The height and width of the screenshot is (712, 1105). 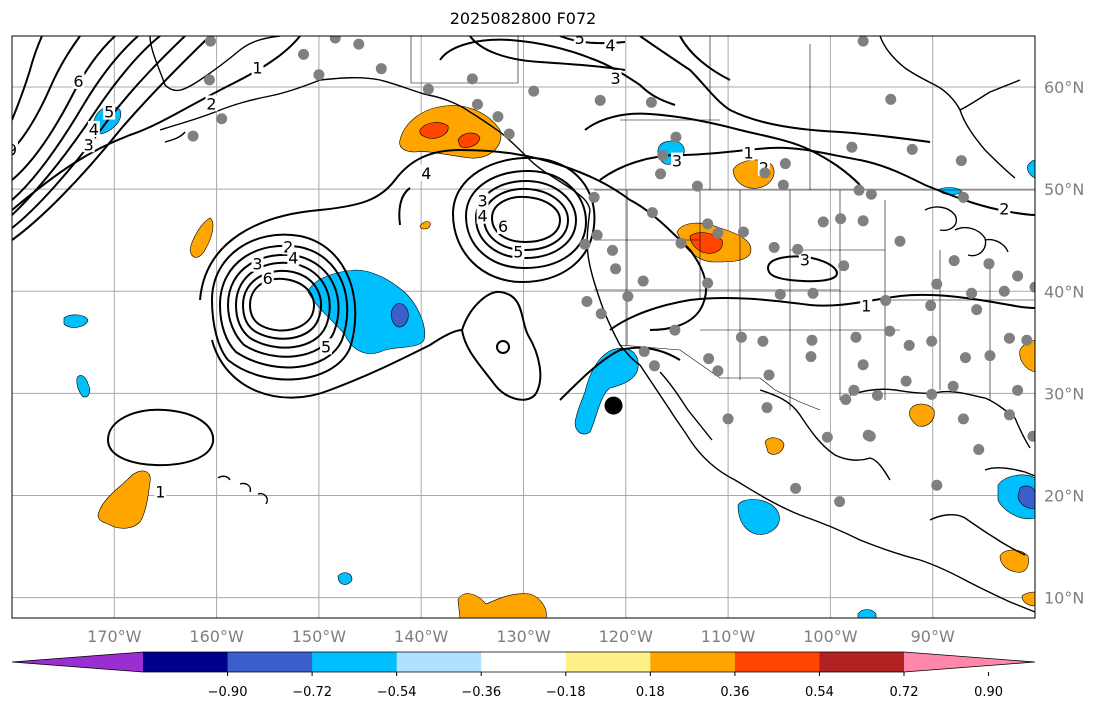 I want to click on longitude-tick-label: 160°W, so click(x=216, y=636).